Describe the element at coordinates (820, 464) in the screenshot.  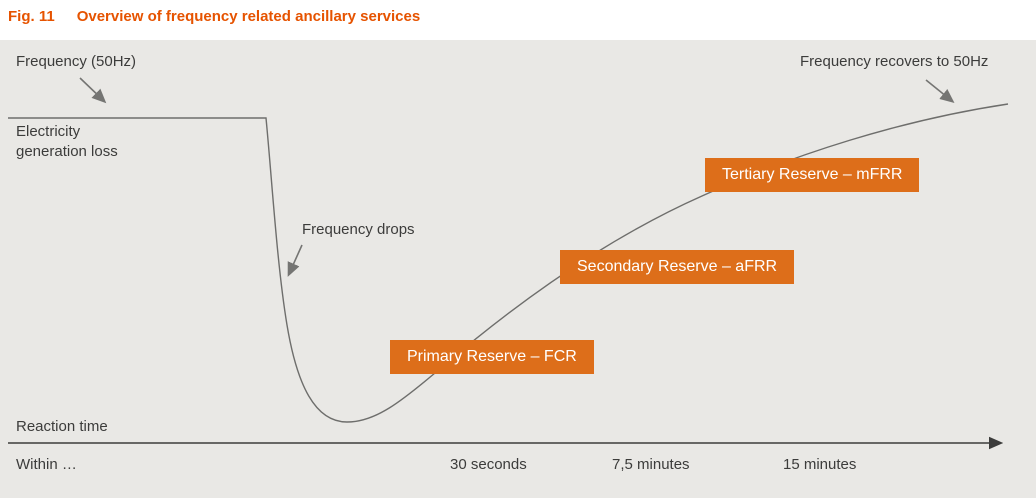
I see `x-tick-15-minutes: 15 minutes` at that location.